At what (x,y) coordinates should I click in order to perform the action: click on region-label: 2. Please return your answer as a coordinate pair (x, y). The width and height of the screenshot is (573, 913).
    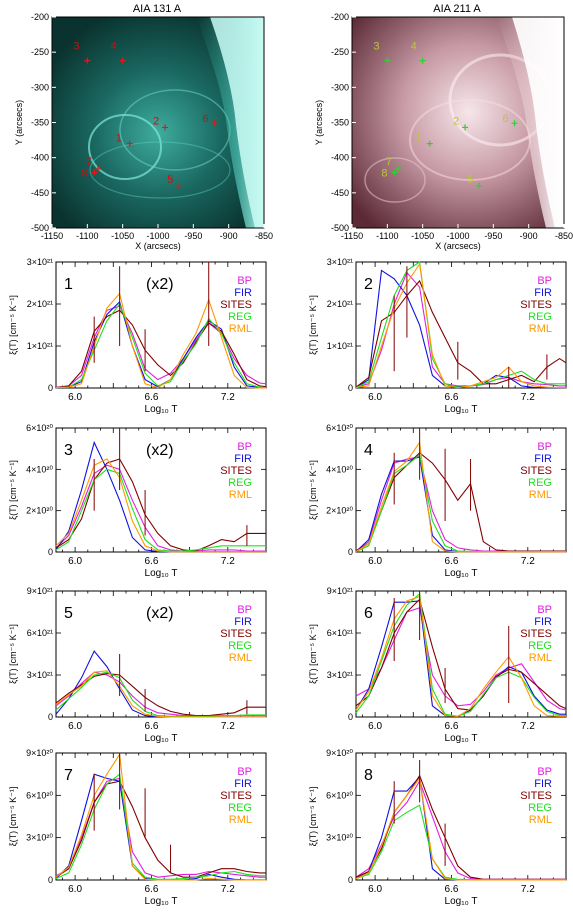
    Looking at the image, I should click on (456, 121).